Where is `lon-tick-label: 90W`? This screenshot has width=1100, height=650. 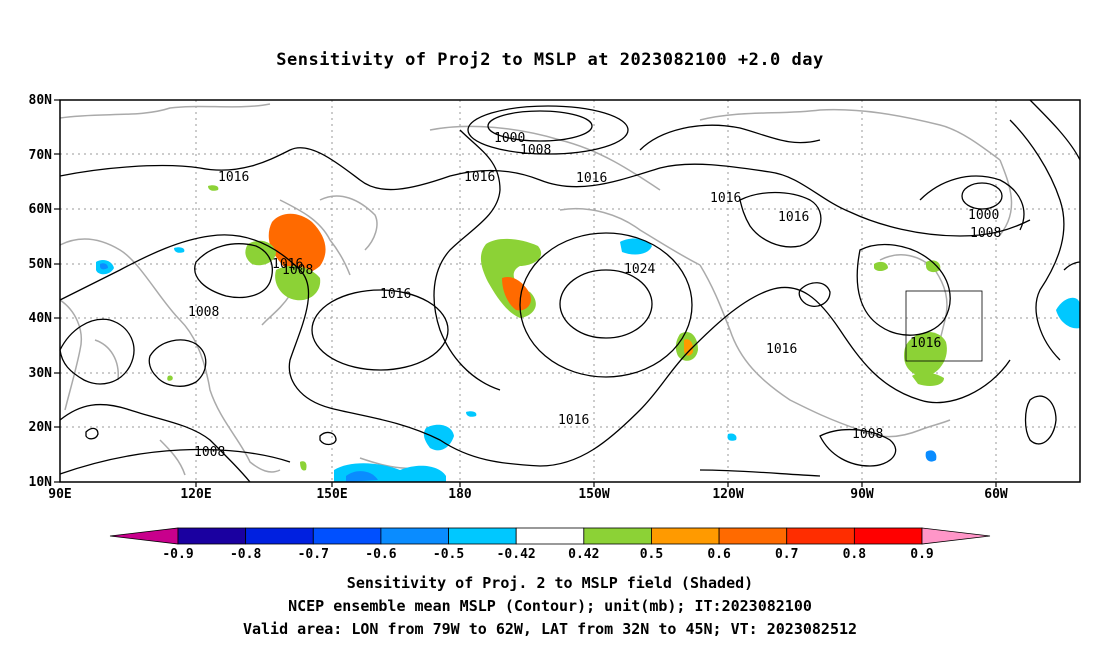 lon-tick-label: 90W is located at coordinates (862, 494).